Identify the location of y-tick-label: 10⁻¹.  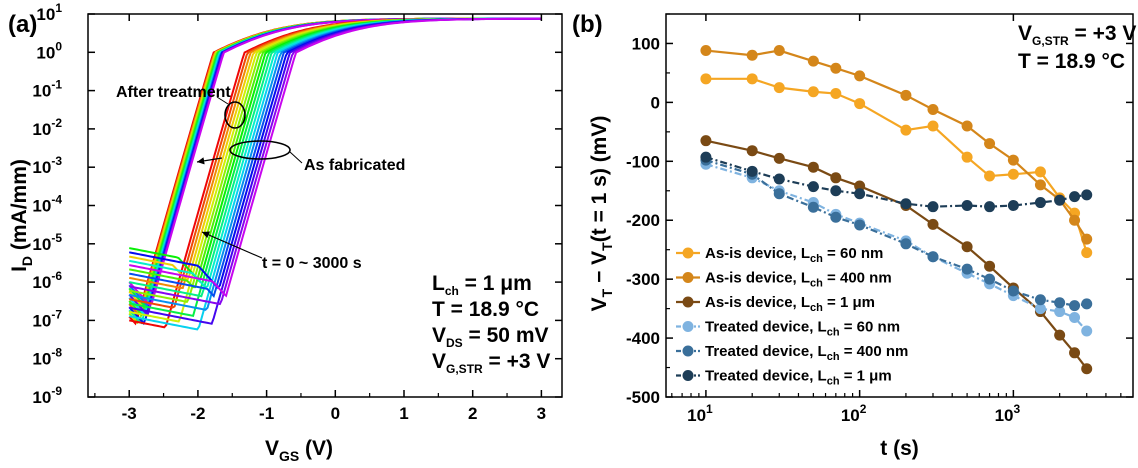
(47, 89).